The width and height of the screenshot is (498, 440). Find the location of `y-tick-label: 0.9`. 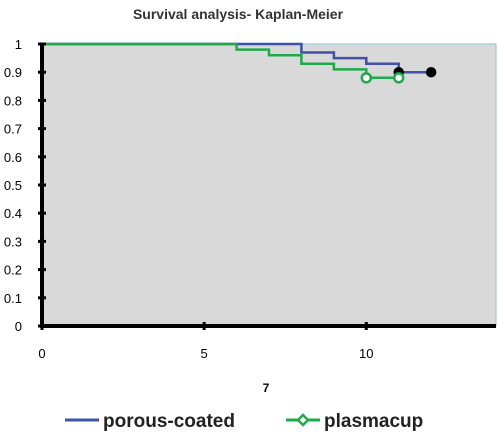

y-tick-label: 0.9 is located at coordinates (13, 72).